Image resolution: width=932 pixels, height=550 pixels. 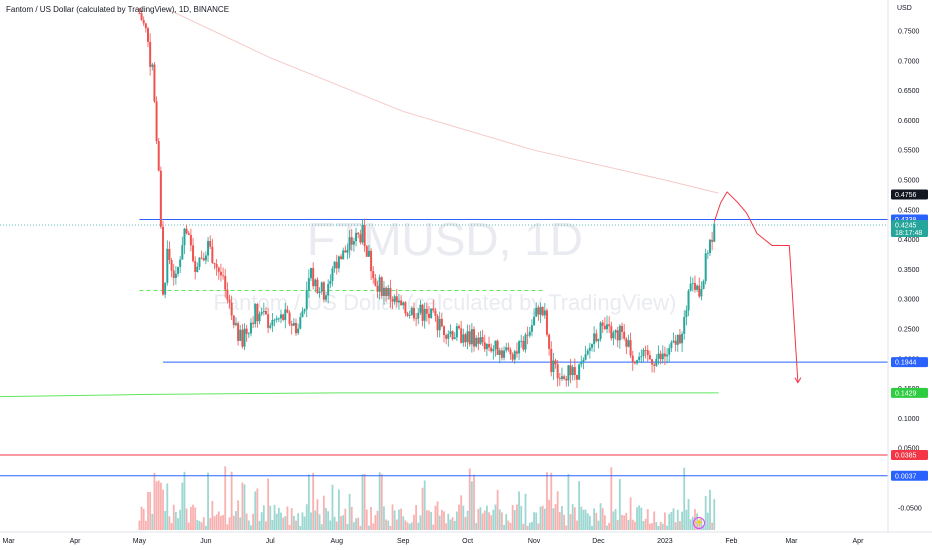 I want to click on time-tick-label: Apr, so click(x=76, y=541).